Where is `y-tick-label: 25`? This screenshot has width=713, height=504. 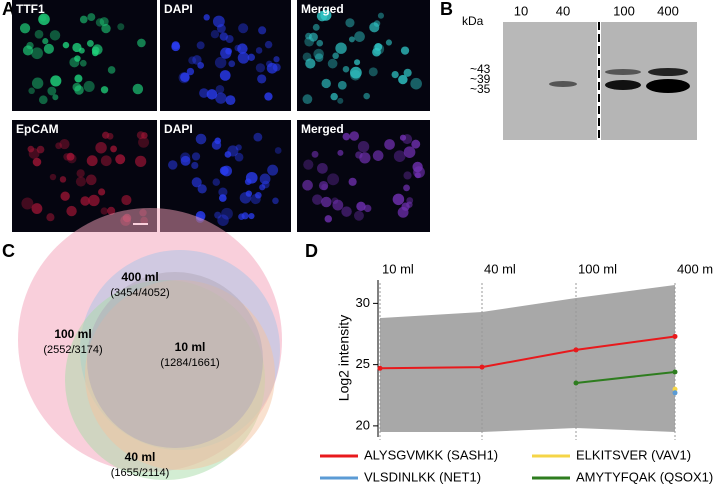 y-tick-label: 25 is located at coordinates (363, 363).